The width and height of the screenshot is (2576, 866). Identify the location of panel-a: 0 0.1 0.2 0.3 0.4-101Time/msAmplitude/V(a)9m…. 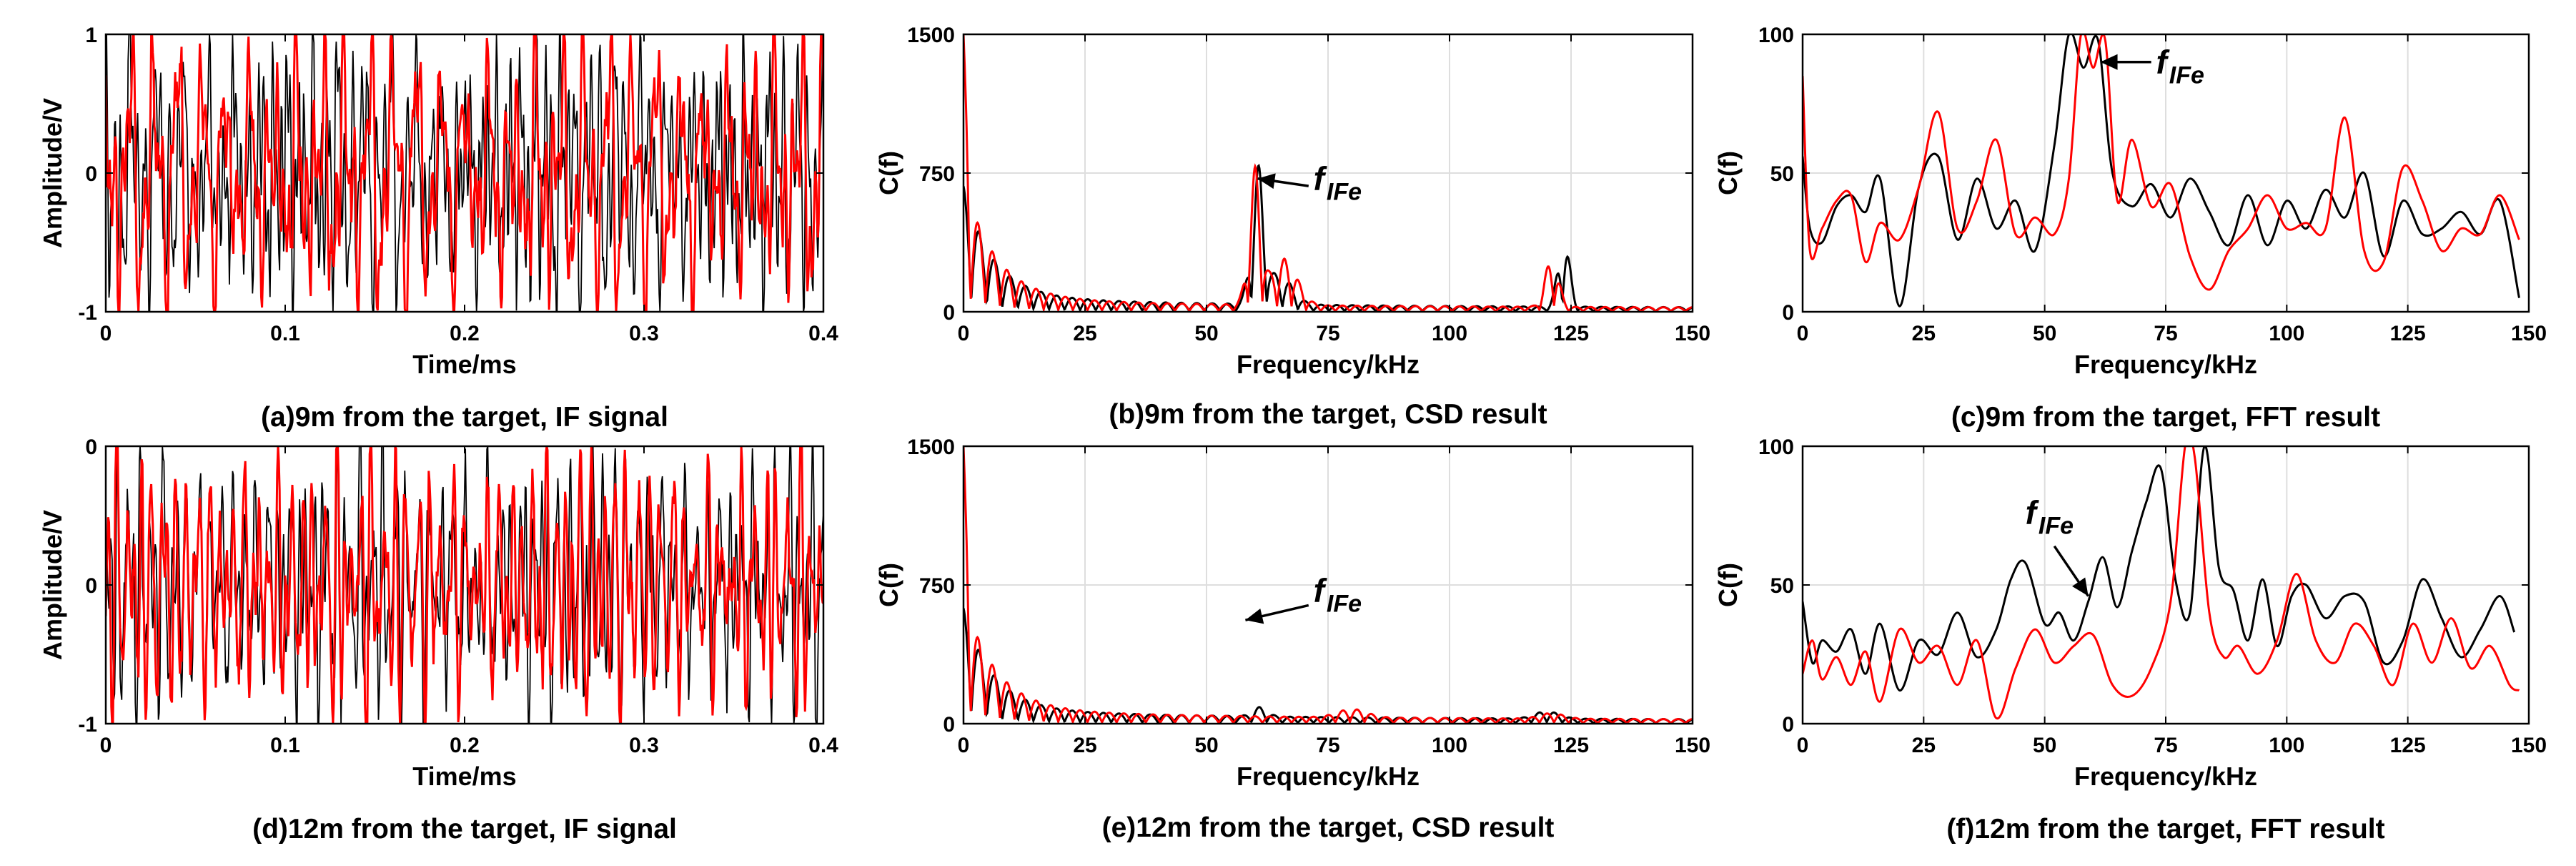
(438, 229).